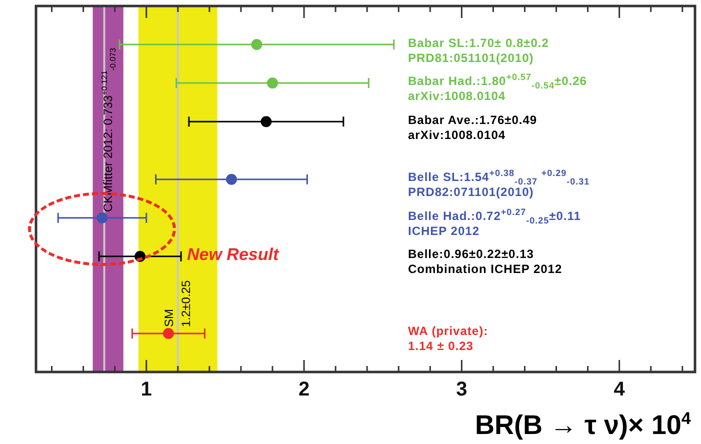 This screenshot has width=701, height=444. I want to click on band-label: SM 1.2±0.25, so click(177, 303).